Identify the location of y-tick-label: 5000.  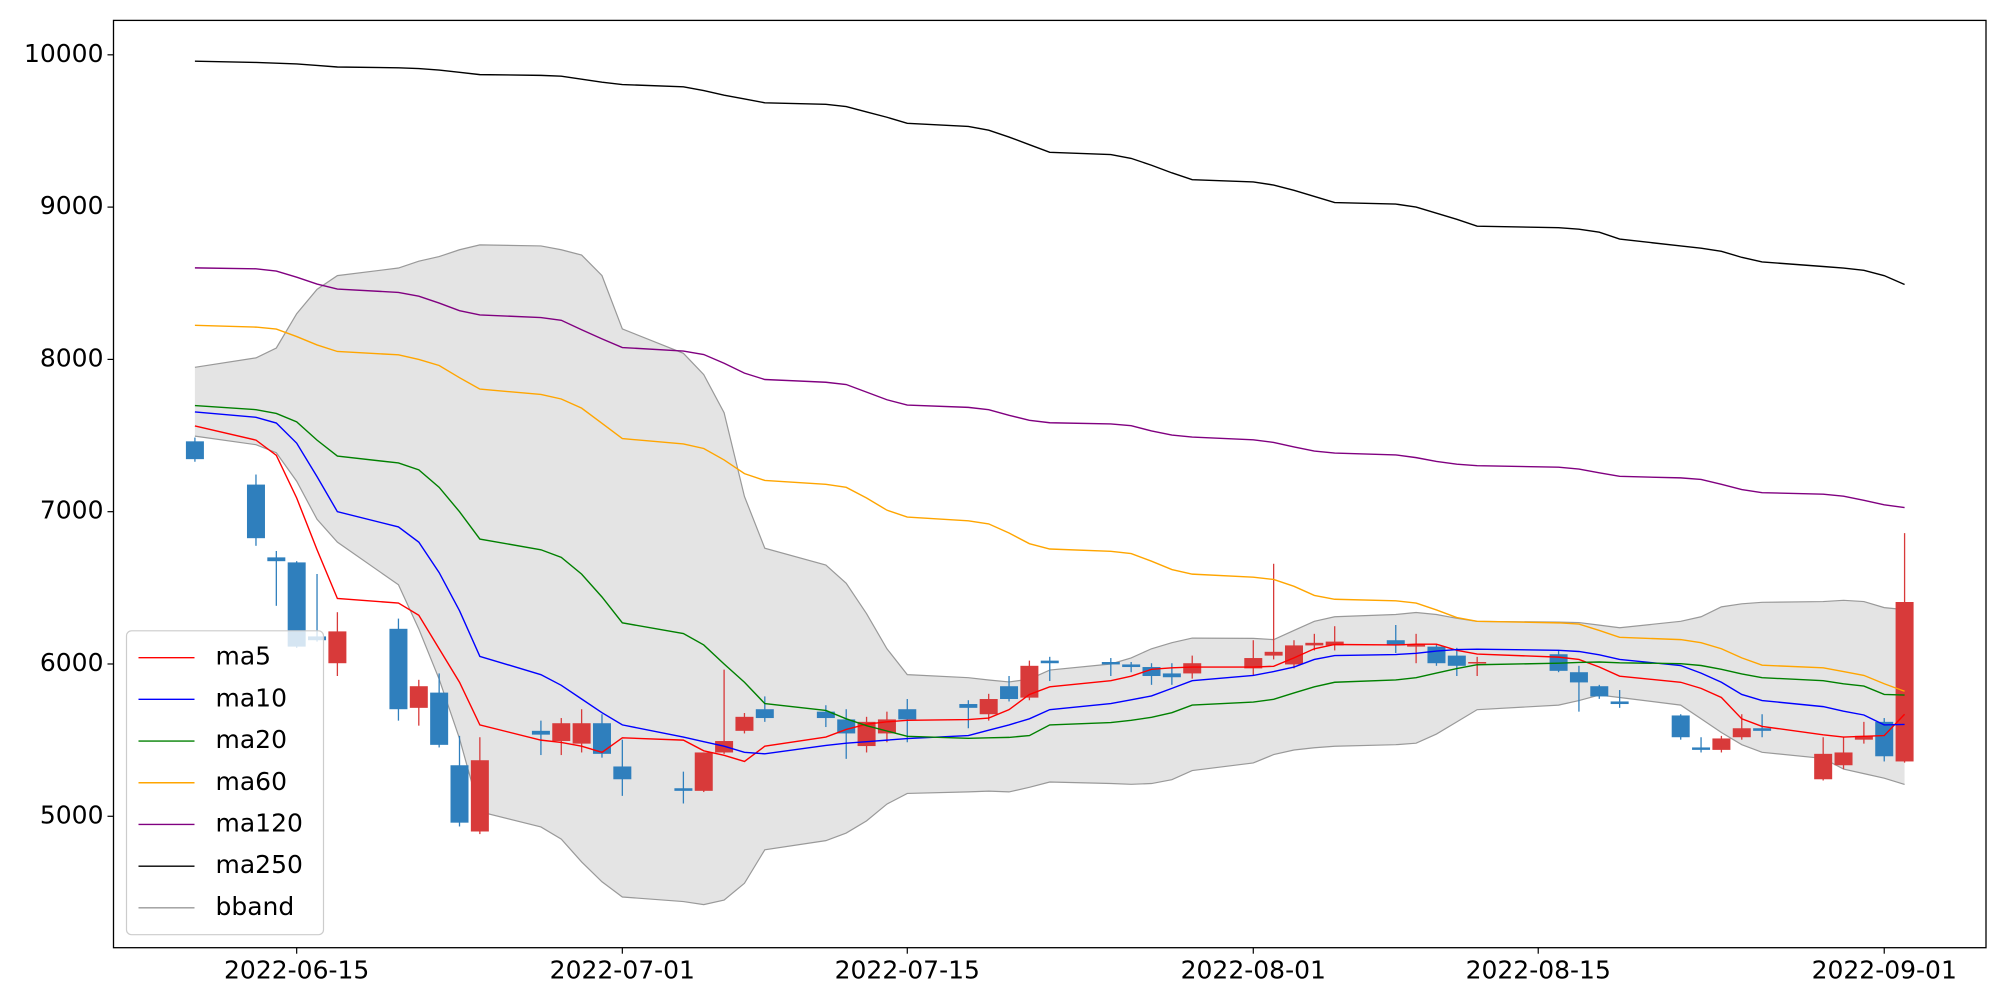
(72, 814).